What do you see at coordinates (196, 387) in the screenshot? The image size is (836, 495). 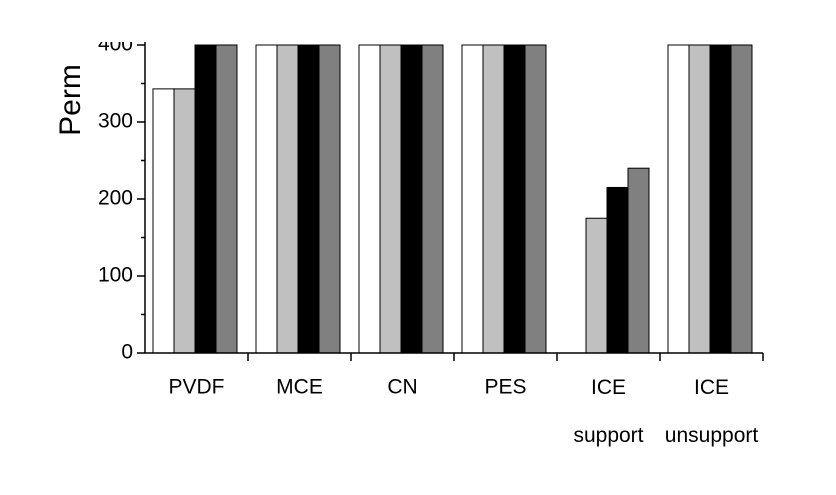 I see `x-tick-label: PVDF` at bounding box center [196, 387].